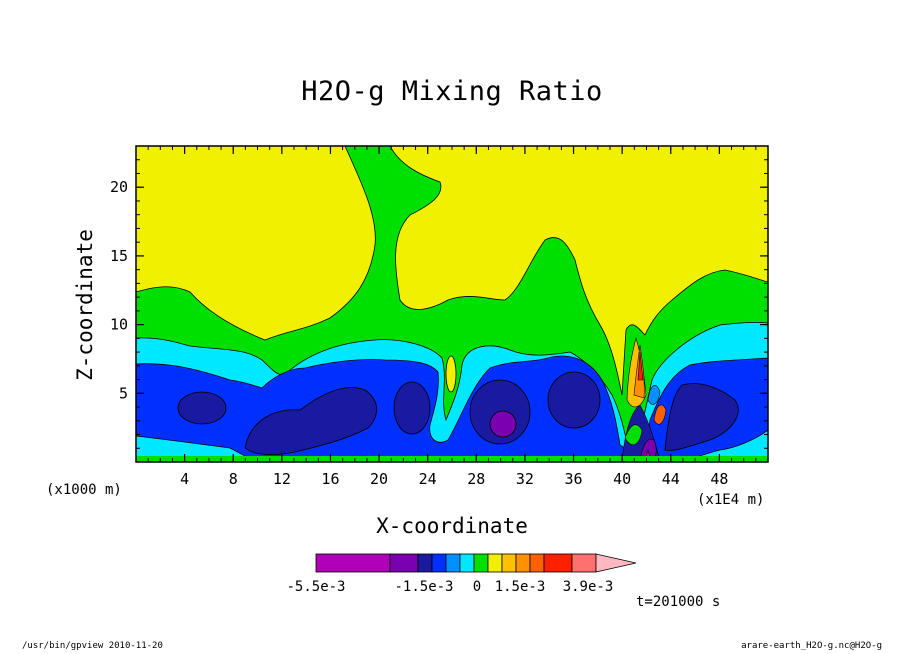 The image size is (904, 654). Describe the element at coordinates (119, 256) in the screenshot. I see `y-tick-label: 15` at that location.